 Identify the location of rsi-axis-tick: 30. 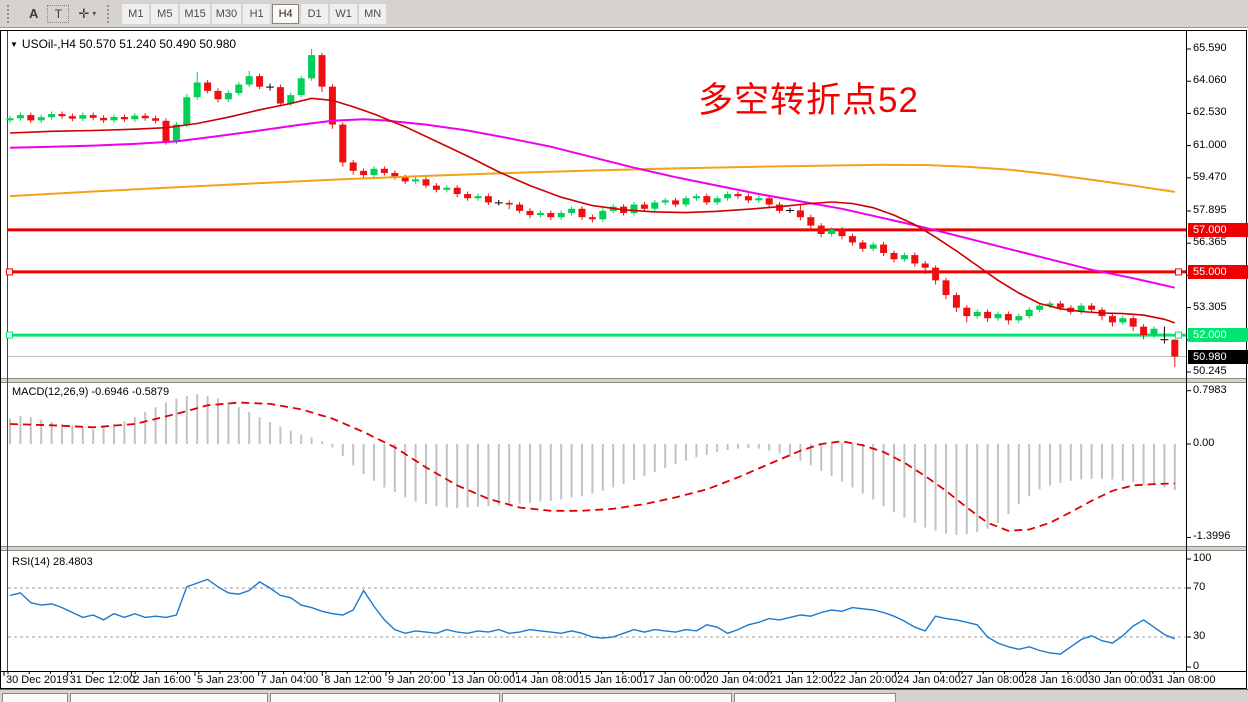
(1199, 636).